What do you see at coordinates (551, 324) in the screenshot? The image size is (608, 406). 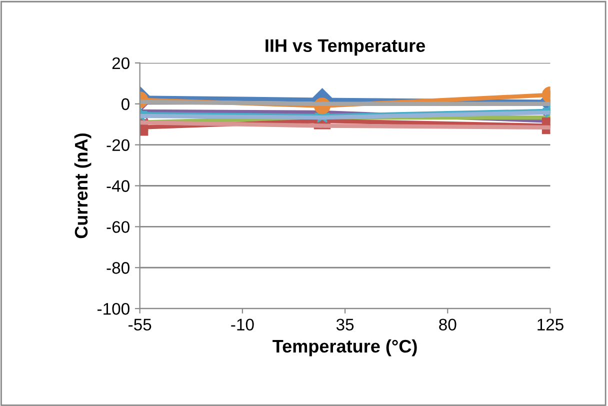 I see `x-tick-label: 125` at bounding box center [551, 324].